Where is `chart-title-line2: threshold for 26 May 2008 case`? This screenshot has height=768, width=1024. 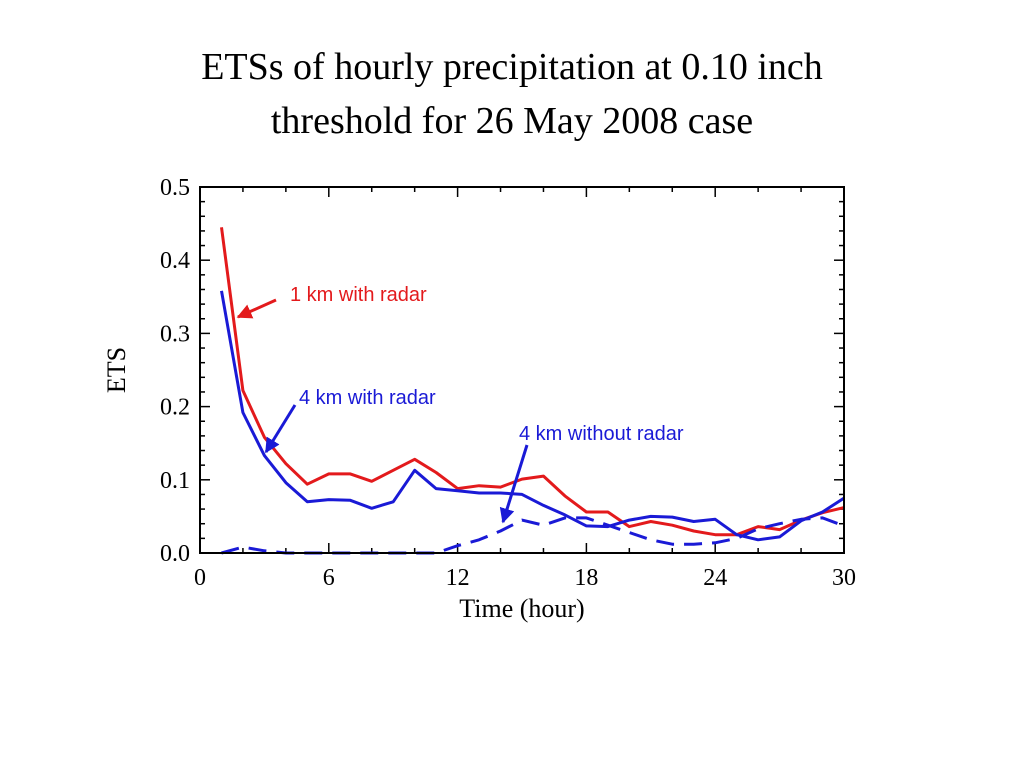
chart-title-line2: threshold for 26 May 2008 case is located at coordinates (512, 121).